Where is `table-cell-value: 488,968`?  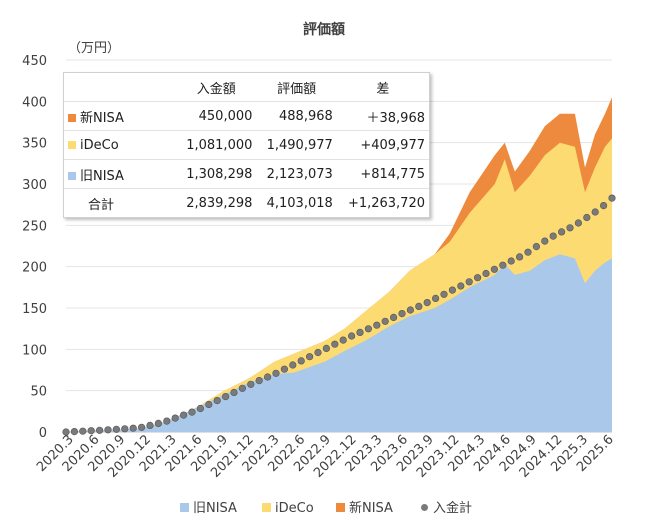
table-cell-value: 488,968 is located at coordinates (296, 116).